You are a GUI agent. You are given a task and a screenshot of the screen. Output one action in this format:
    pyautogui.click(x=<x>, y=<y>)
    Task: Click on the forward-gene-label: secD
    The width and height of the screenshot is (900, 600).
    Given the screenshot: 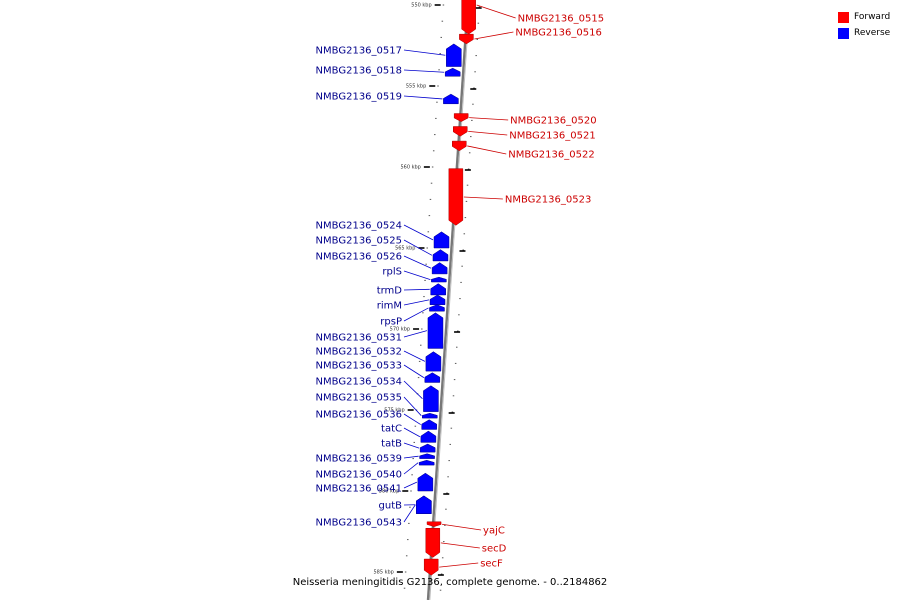 What is the action you would take?
    pyautogui.click(x=494, y=549)
    